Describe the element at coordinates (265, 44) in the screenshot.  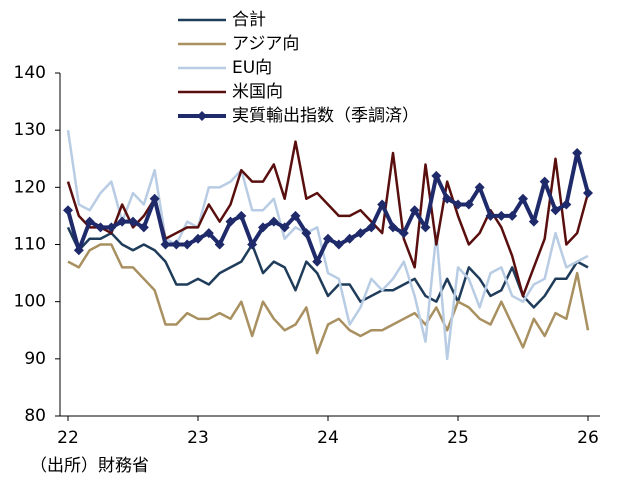
I see `legend-label: アジア向` at that location.